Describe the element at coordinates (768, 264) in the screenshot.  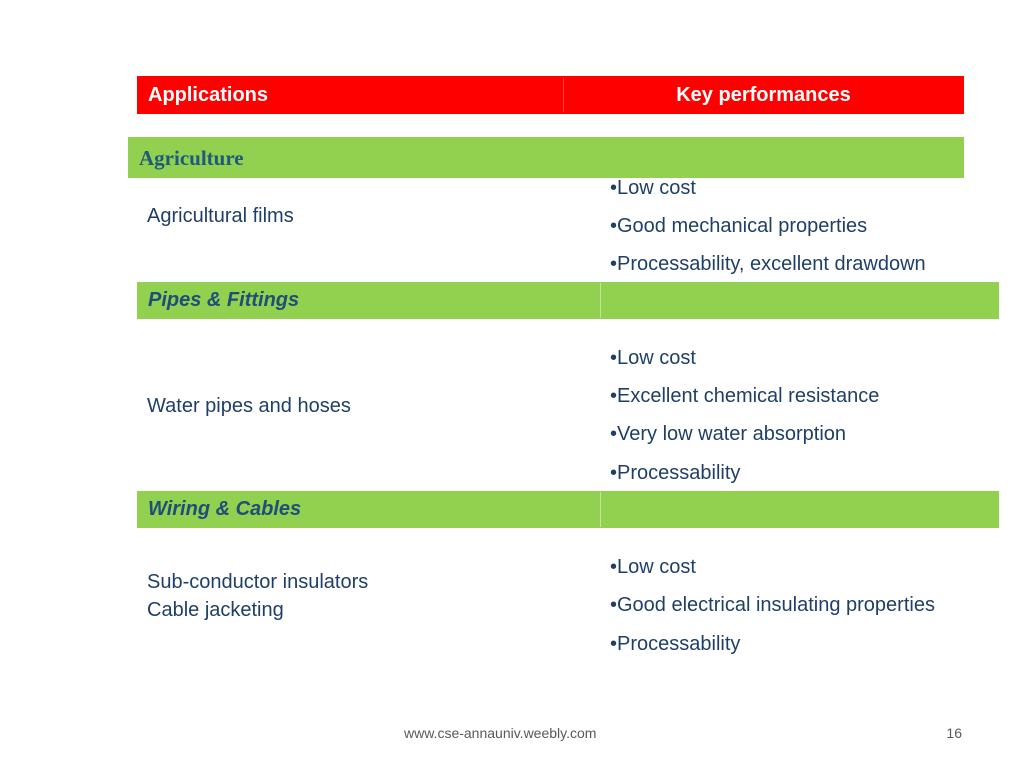
I see `performance-item: •Processability, excellent drawdown` at that location.